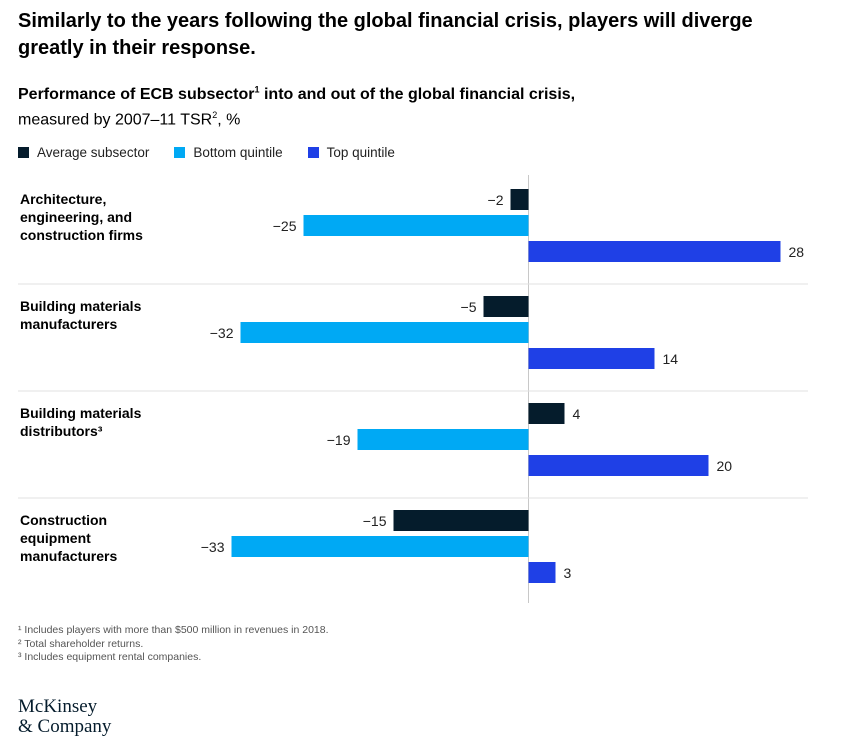 This screenshot has width=843, height=745. I want to click on legend-label-1: Bottom quintile, so click(238, 152).